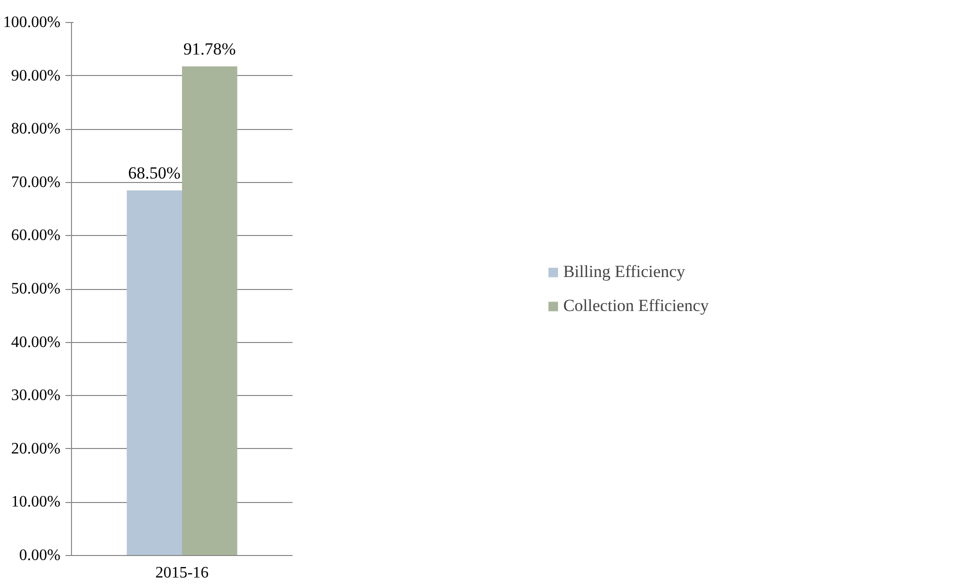 The height and width of the screenshot is (585, 963). I want to click on legend-label: Billing Efficiency, so click(624, 272).